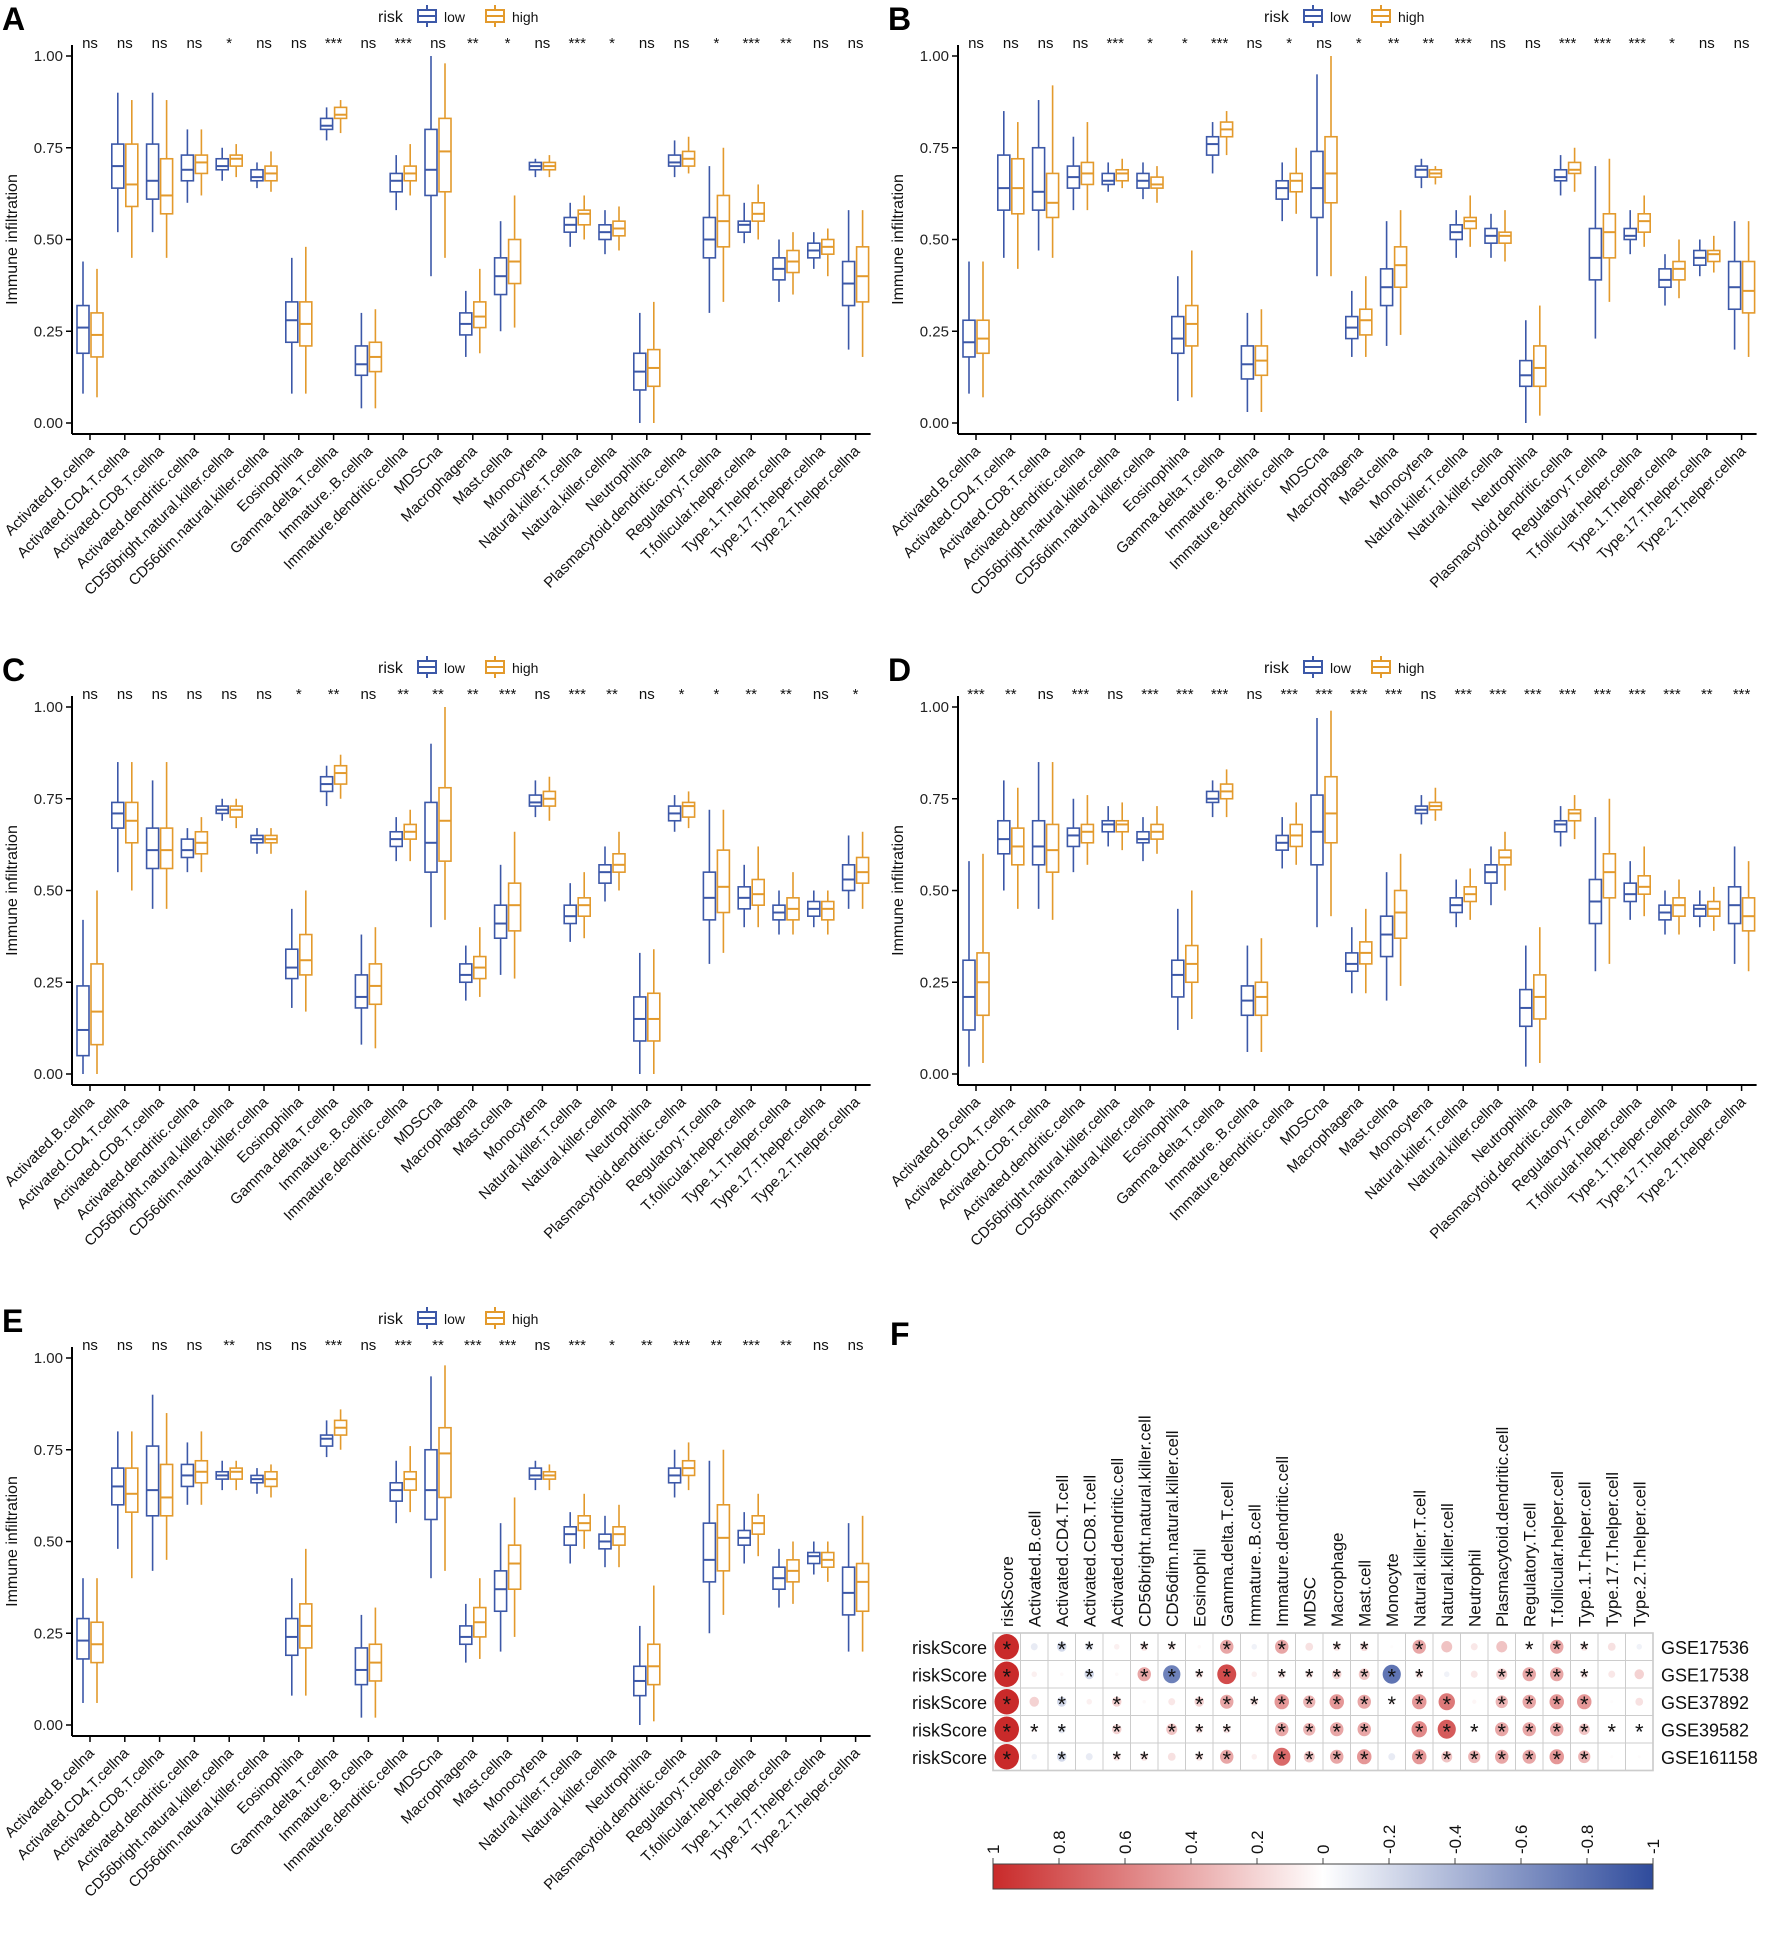  What do you see at coordinates (1587, 1839) in the screenshot?
I see `colorbar-tick-label: -0.8` at bounding box center [1587, 1839].